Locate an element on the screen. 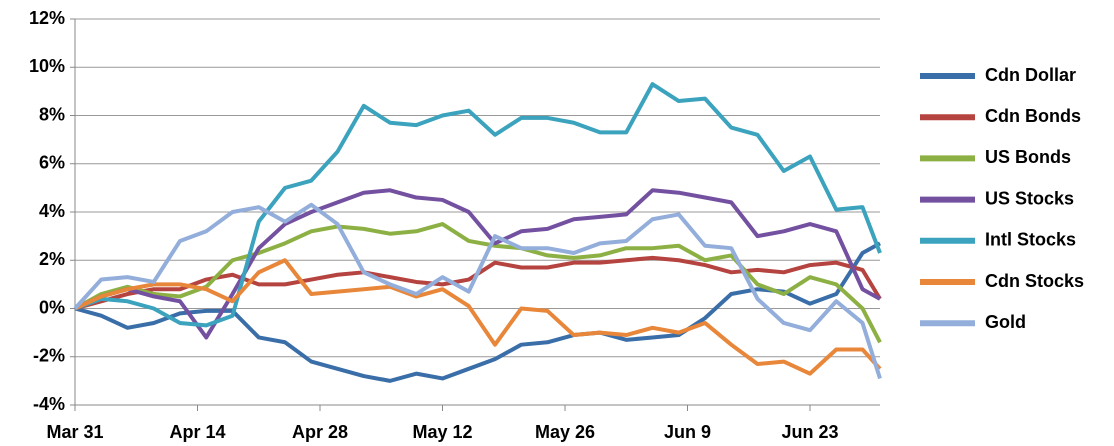 The height and width of the screenshot is (446, 1114). x-tick-label: Apr 14 is located at coordinates (197, 432).